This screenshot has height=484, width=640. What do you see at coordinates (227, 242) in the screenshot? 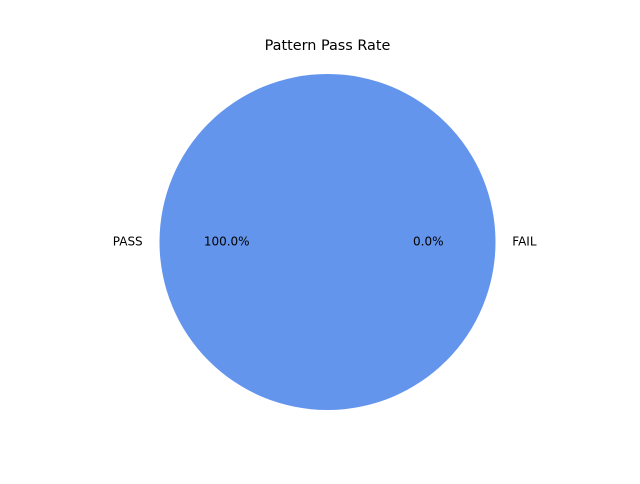
I see `pie-pct-label-pass: 100.0%` at bounding box center [227, 242].